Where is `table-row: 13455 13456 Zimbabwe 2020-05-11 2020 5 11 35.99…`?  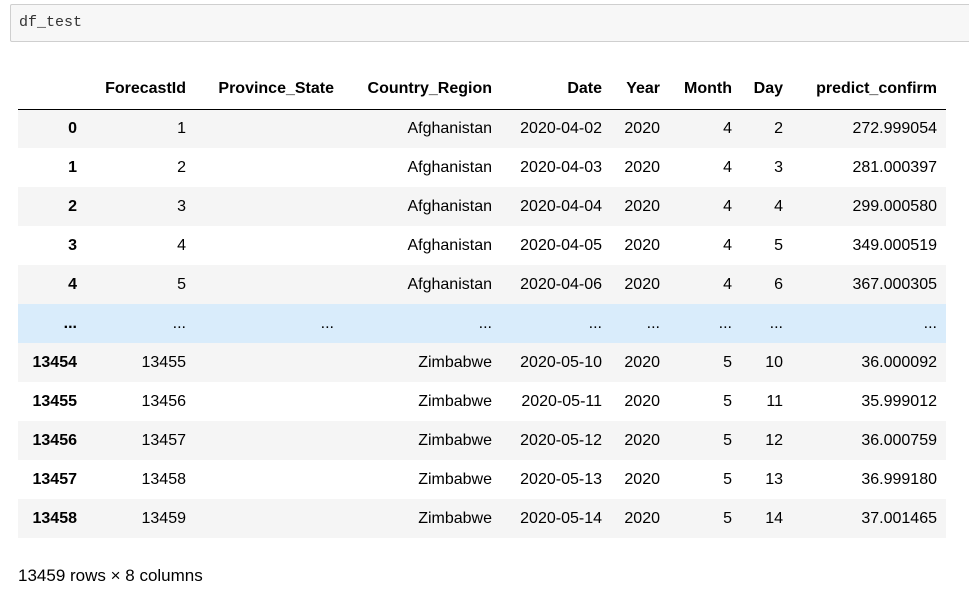
table-row: 13455 13456 Zimbabwe 2020-05-11 2020 5 11 35.99… is located at coordinates (482, 401).